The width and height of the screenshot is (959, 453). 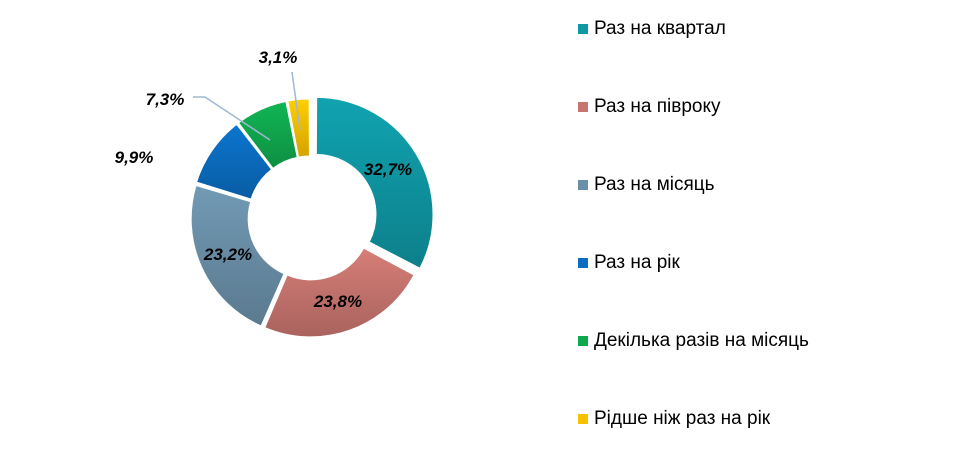 What do you see at coordinates (654, 184) in the screenshot?
I see `legend-label: Раз на місяць` at bounding box center [654, 184].